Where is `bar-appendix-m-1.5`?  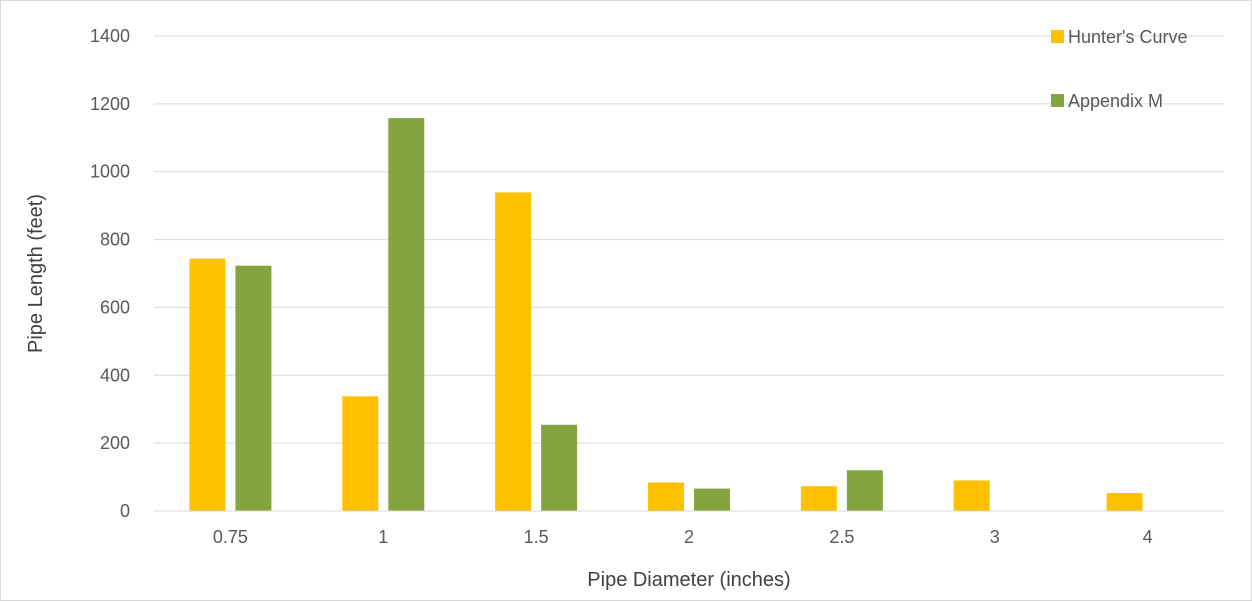 bar-appendix-m-1.5 is located at coordinates (559, 467).